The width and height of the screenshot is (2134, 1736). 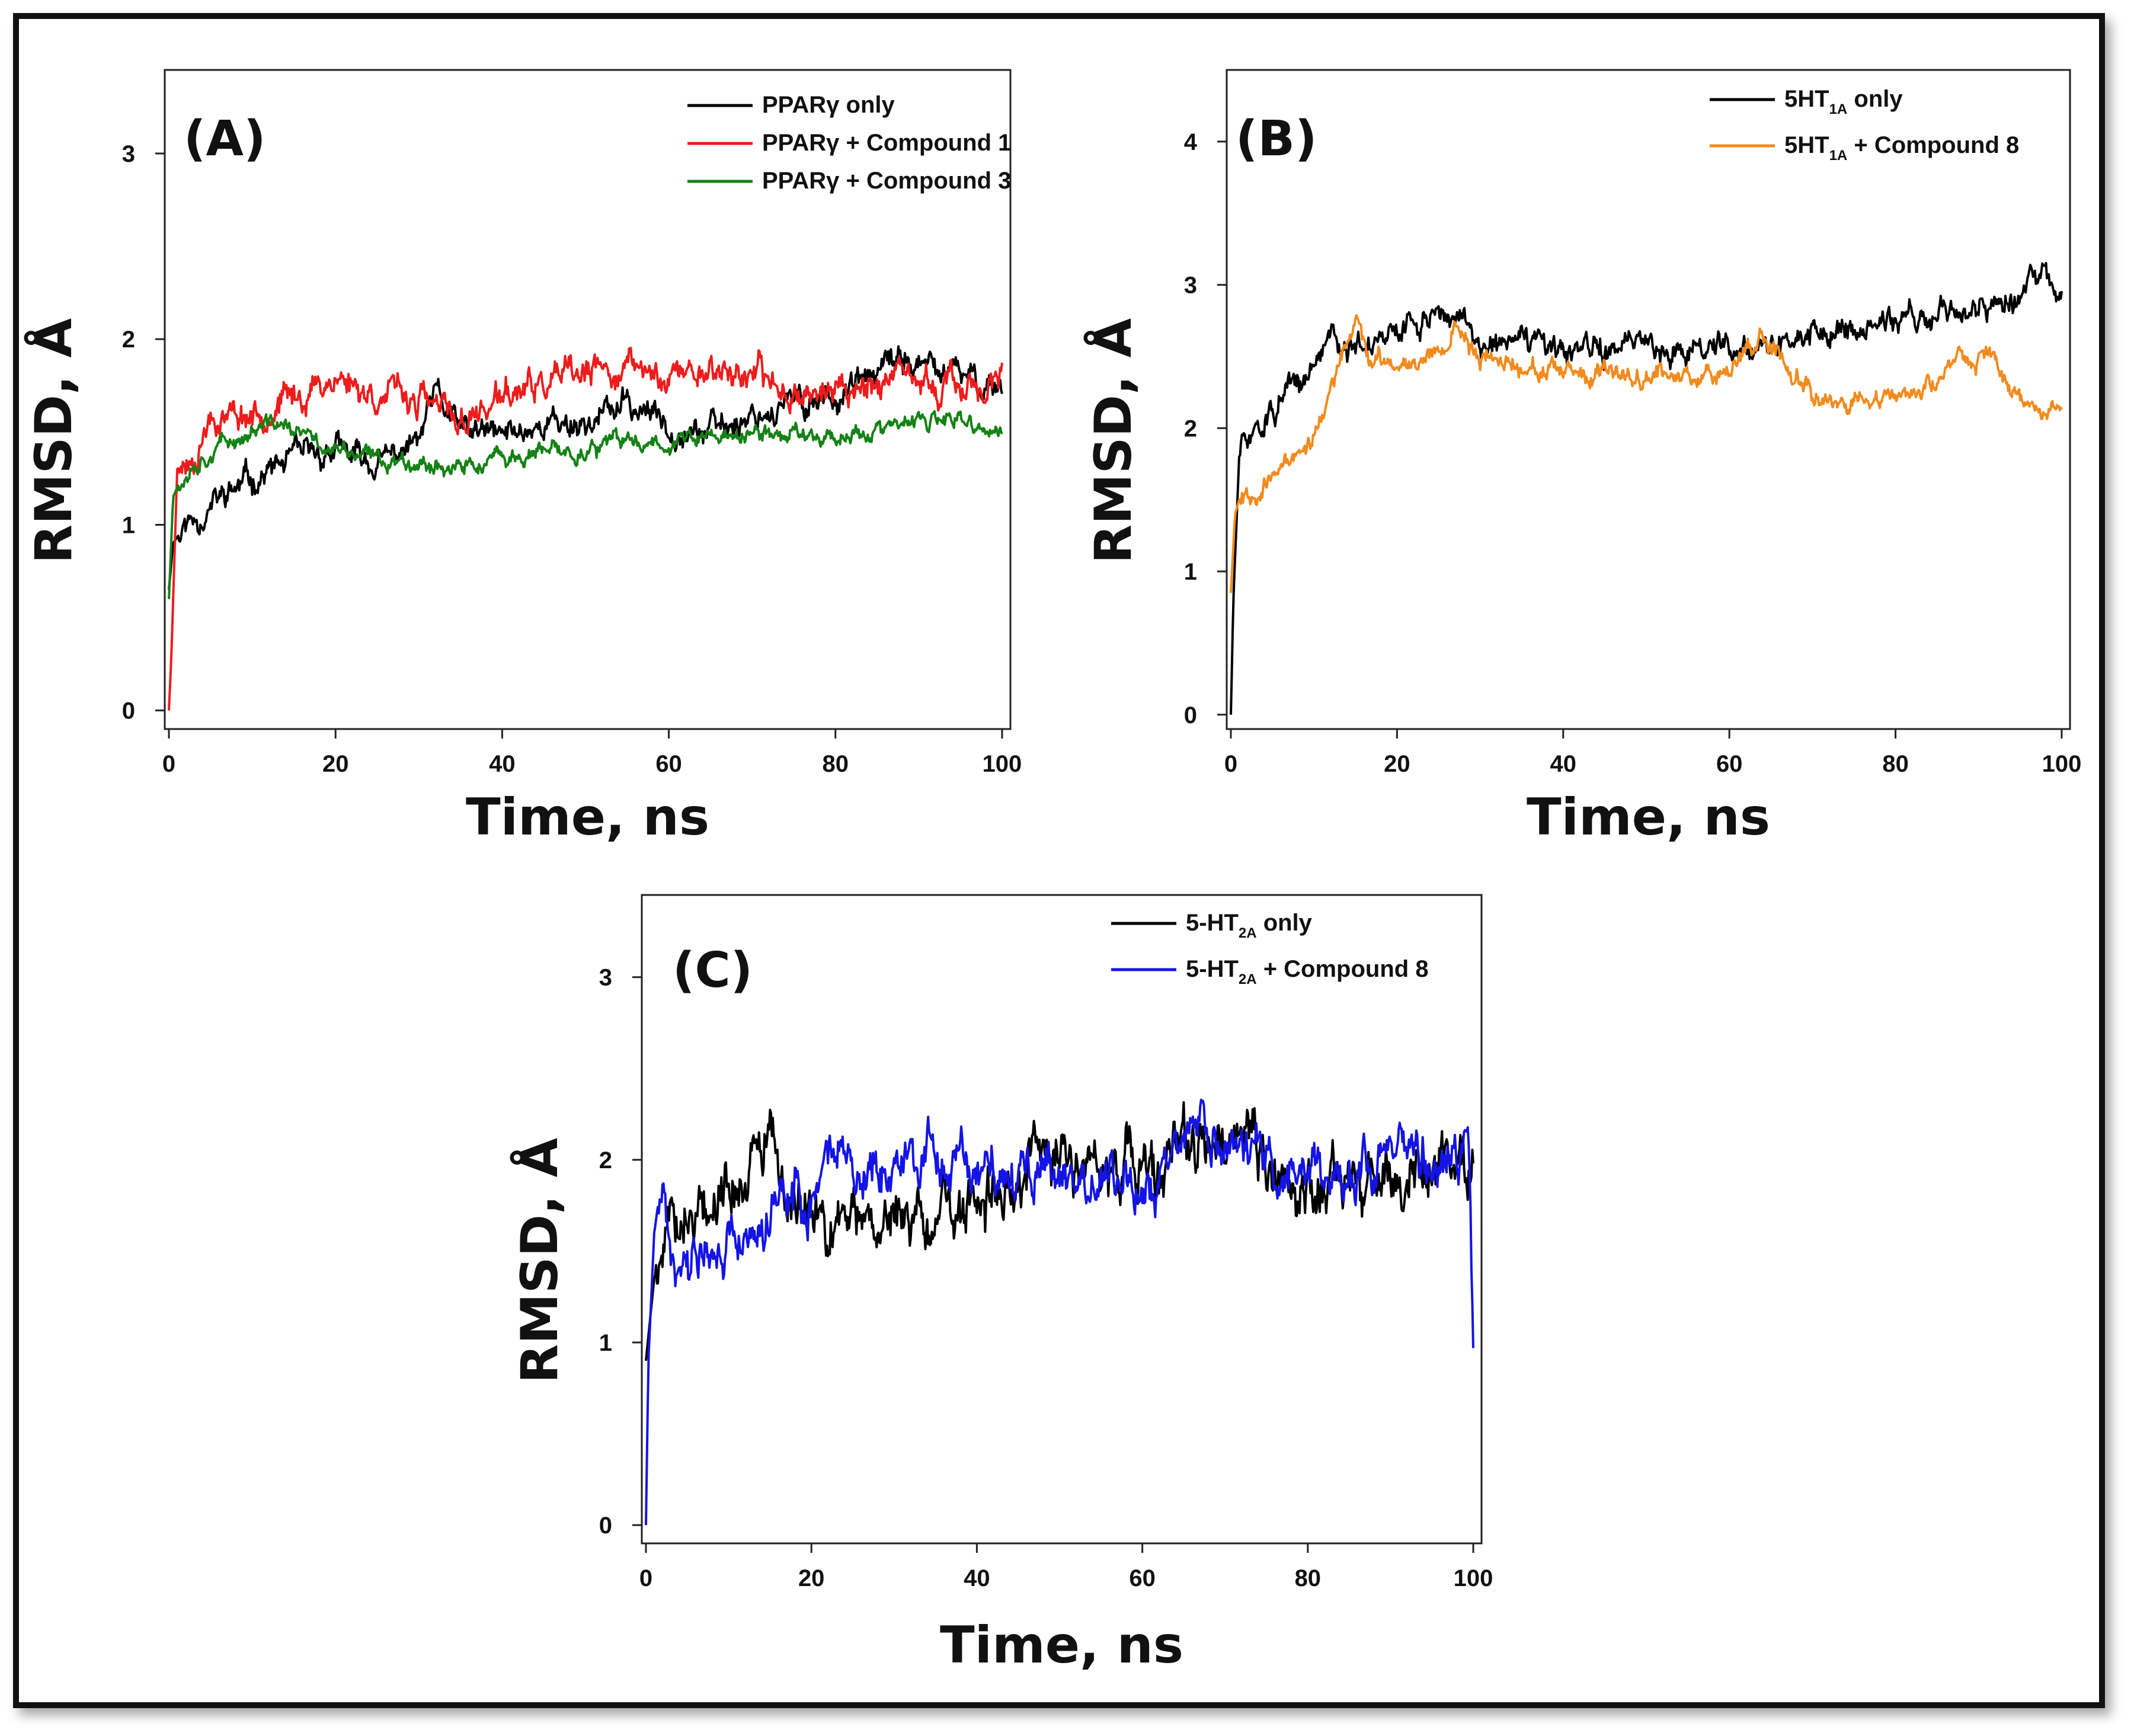 I want to click on legend-label: 5-HT2A + Compound 8, so click(x=1307, y=971).